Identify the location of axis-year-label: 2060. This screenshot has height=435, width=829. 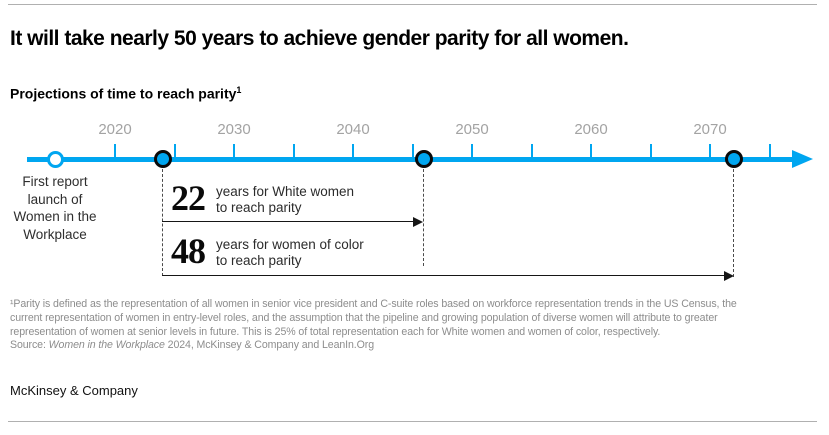
(591, 129).